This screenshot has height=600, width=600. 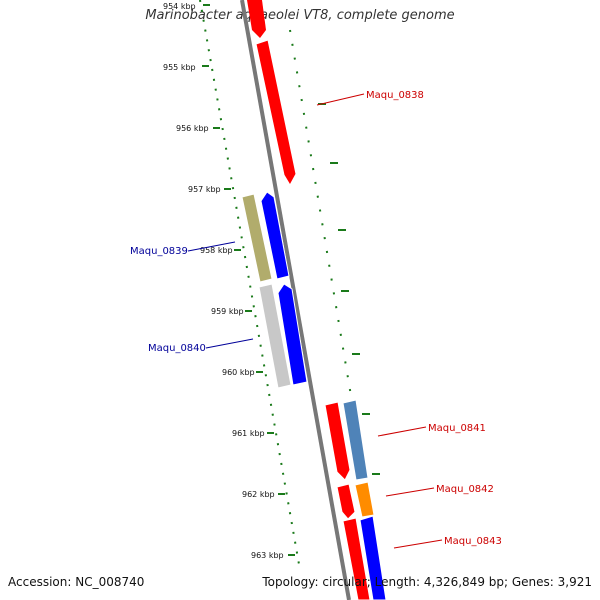 What do you see at coordinates (355, 440) in the screenshot?
I see `feature-steelblue` at bounding box center [355, 440].